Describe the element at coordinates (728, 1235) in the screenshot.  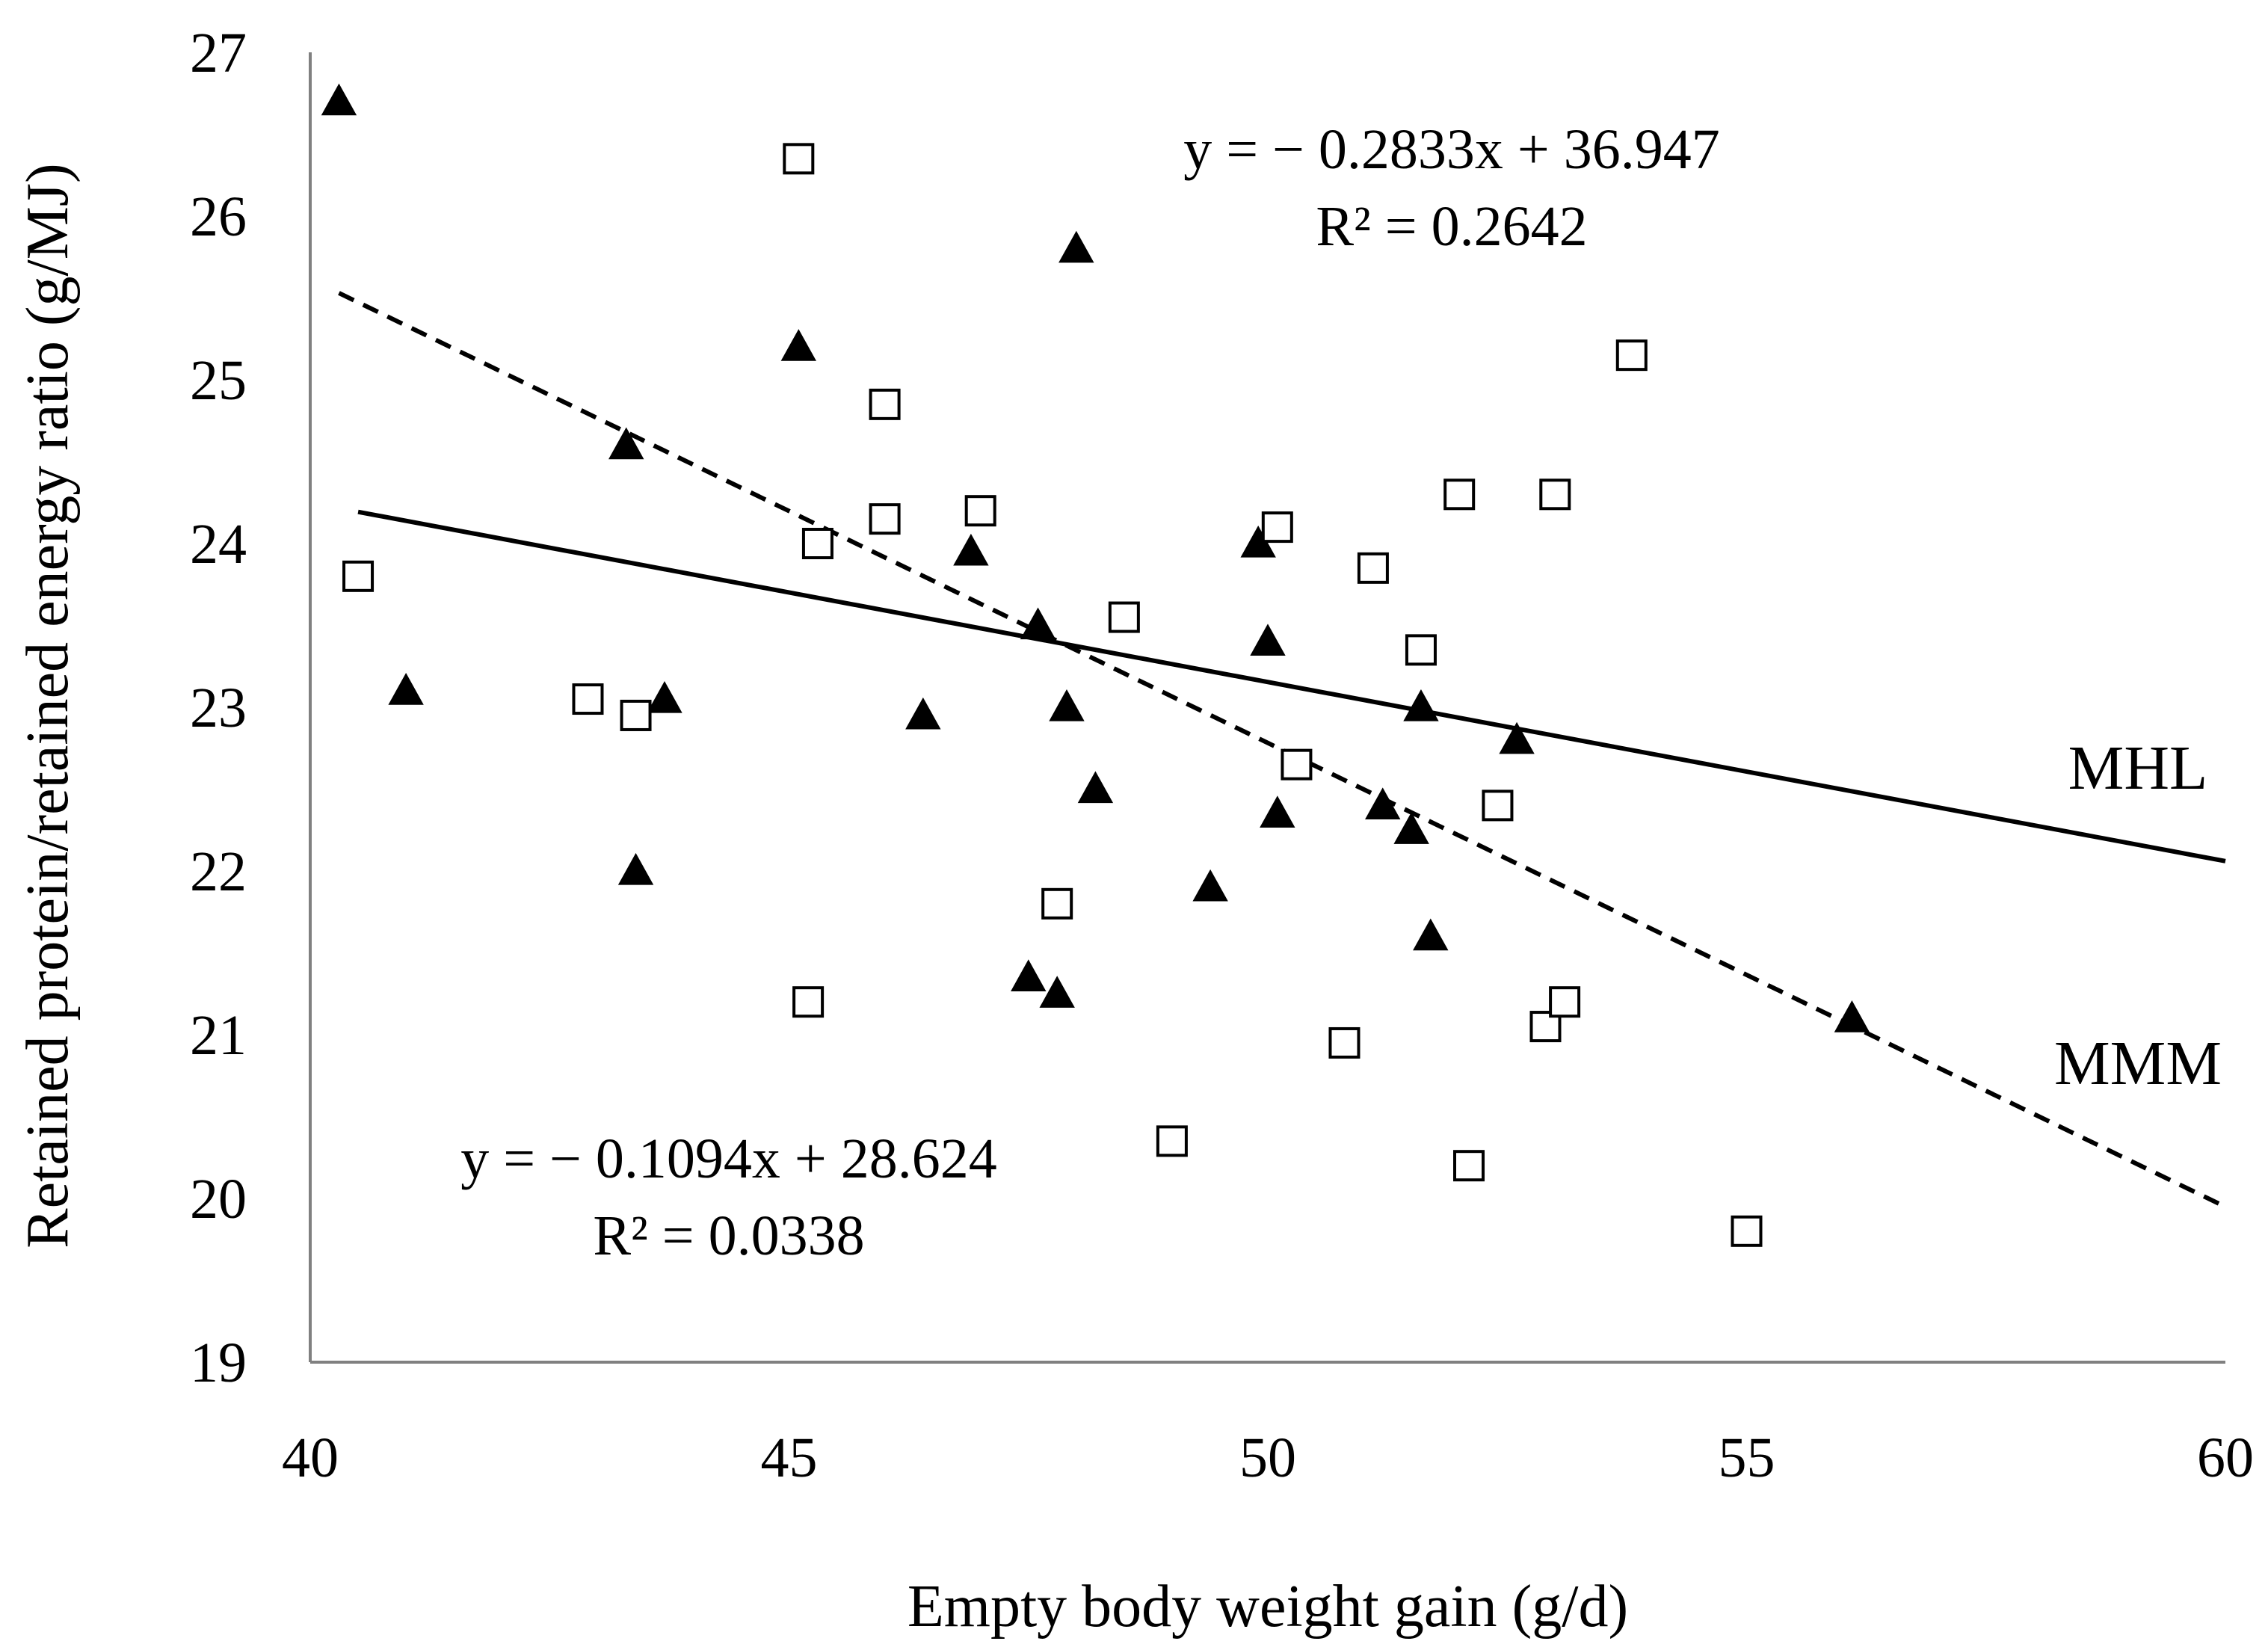
I see `mhl-r2: R² = 0.0338` at that location.